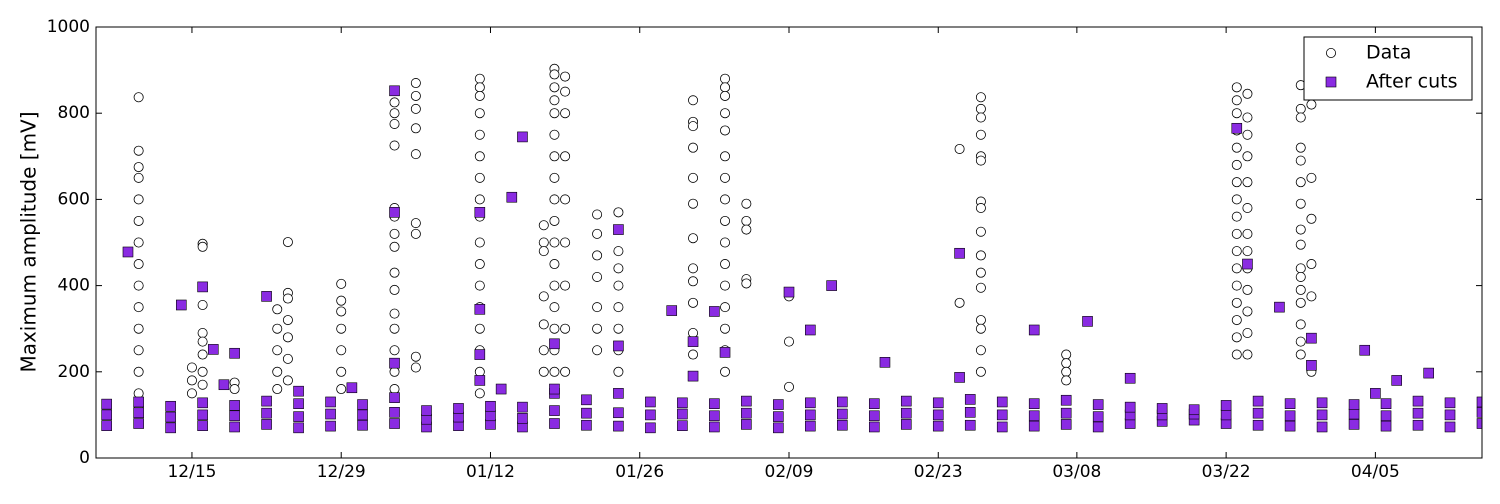 This screenshot has width=1500, height=504. I want to click on y-tick-label: 200, so click(74, 372).